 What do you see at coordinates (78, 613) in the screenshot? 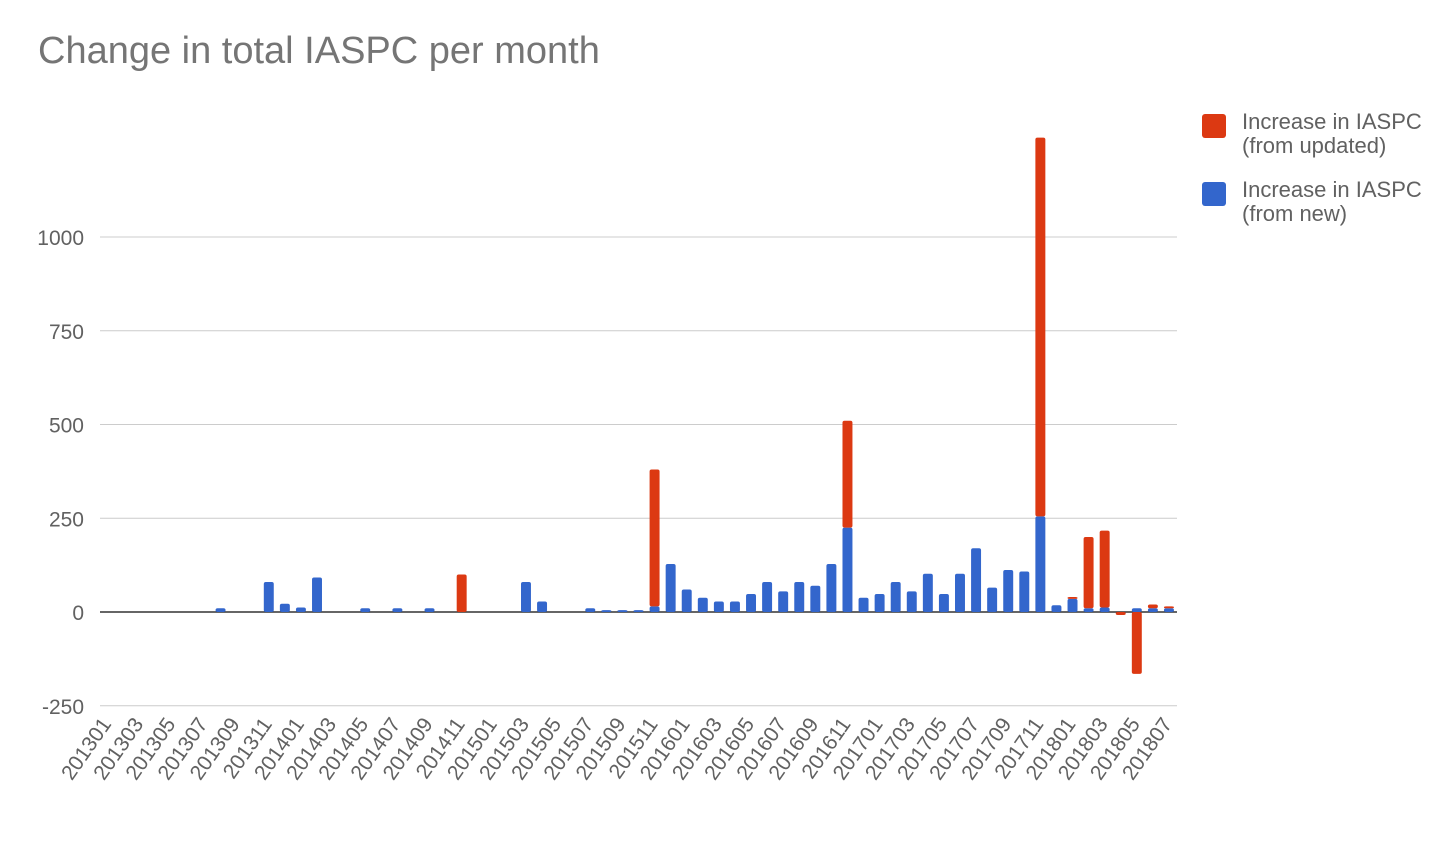
I see `y-tick-label: 0` at bounding box center [78, 613].